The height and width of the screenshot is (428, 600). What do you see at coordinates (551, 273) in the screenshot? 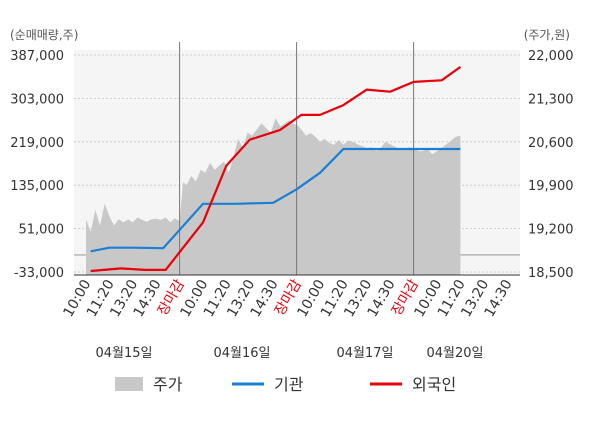
I see `right-tick-label: 18,500` at bounding box center [551, 273].